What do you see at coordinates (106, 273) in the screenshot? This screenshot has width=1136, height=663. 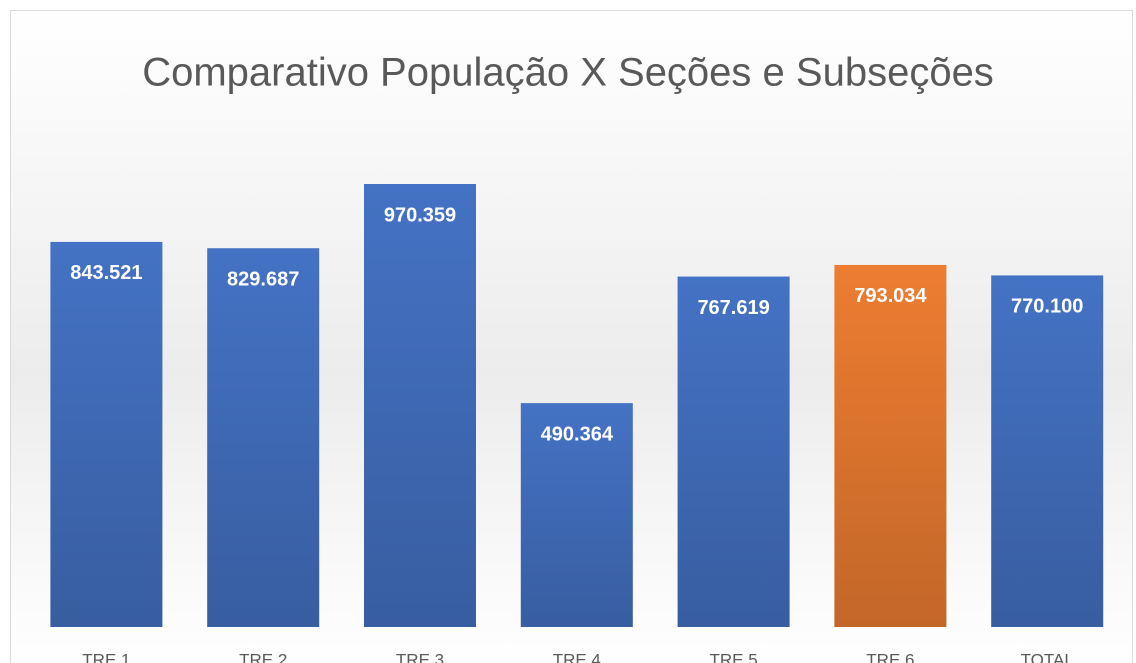 I see `data-label: 843.521` at bounding box center [106, 273].